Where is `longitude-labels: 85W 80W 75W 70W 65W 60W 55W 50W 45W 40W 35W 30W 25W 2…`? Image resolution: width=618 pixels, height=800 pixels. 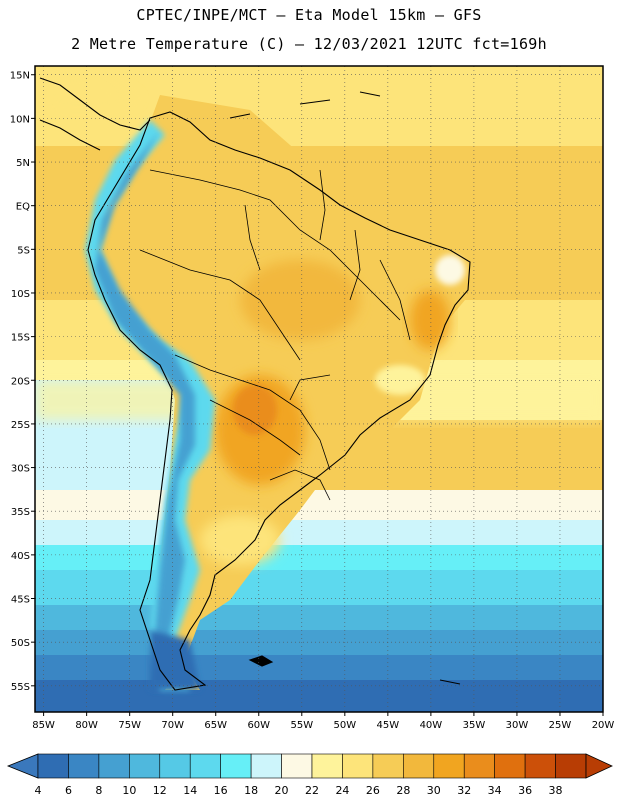 longitude-labels: 85W 80W 75W 70W 65W 60W 55W 50W 45W 40W 35W 30W 25W 2… is located at coordinates (323, 721).